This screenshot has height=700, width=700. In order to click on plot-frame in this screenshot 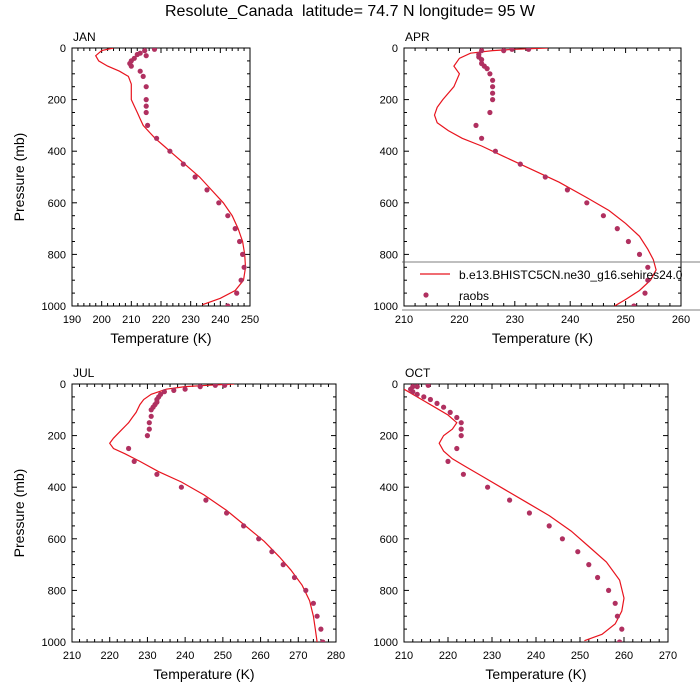, I will do `click(204, 513)`.